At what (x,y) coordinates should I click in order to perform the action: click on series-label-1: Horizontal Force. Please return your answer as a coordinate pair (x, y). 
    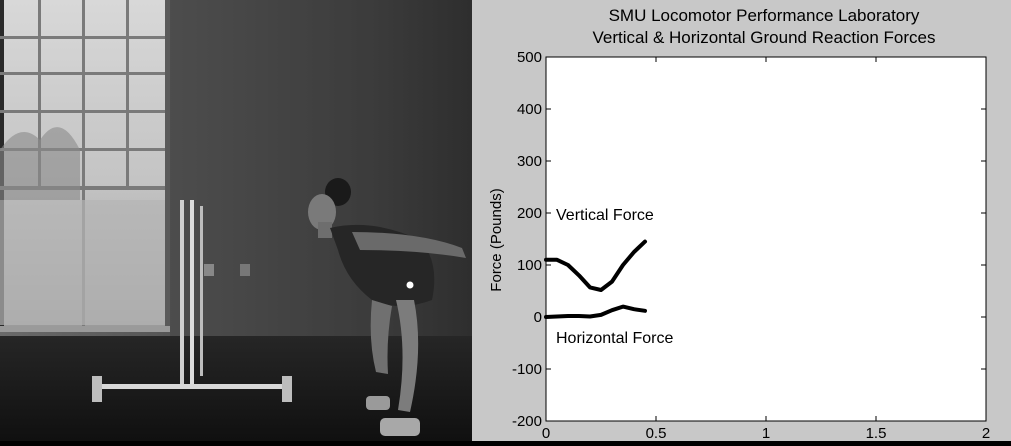
    Looking at the image, I should click on (614, 338).